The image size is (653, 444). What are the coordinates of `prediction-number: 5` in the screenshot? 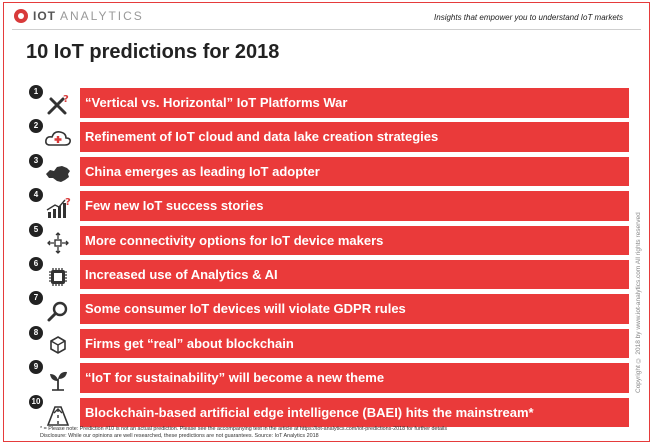 It's located at (36, 229).